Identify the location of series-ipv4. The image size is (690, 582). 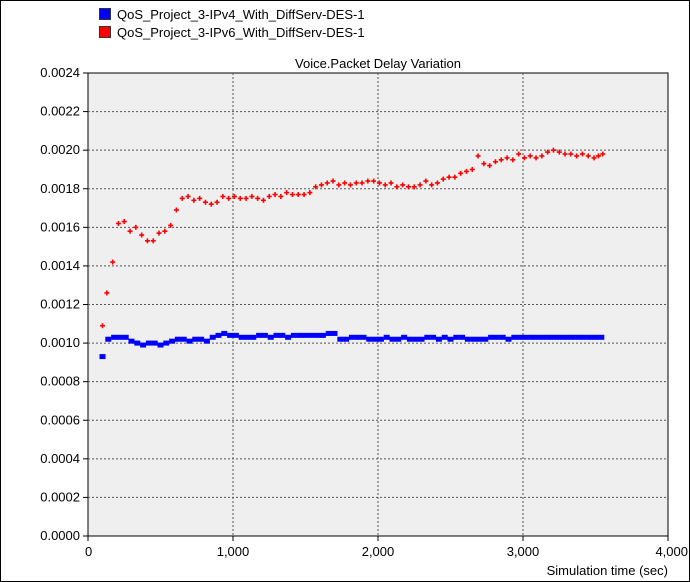
(352, 345).